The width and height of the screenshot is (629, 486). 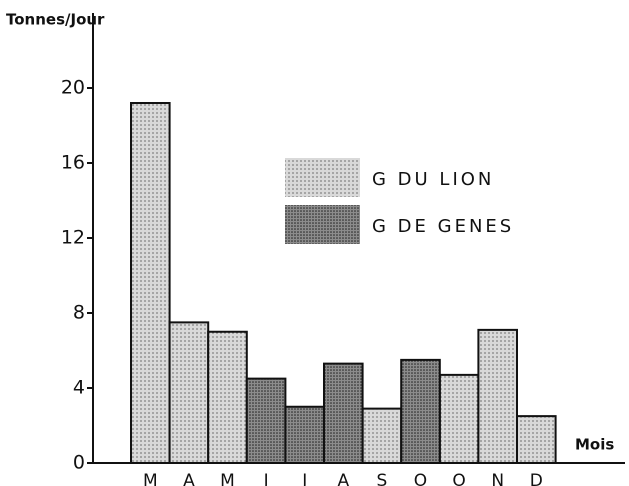 What do you see at coordinates (536, 478) in the screenshot?
I see `x-tick-label: D` at bounding box center [536, 478].